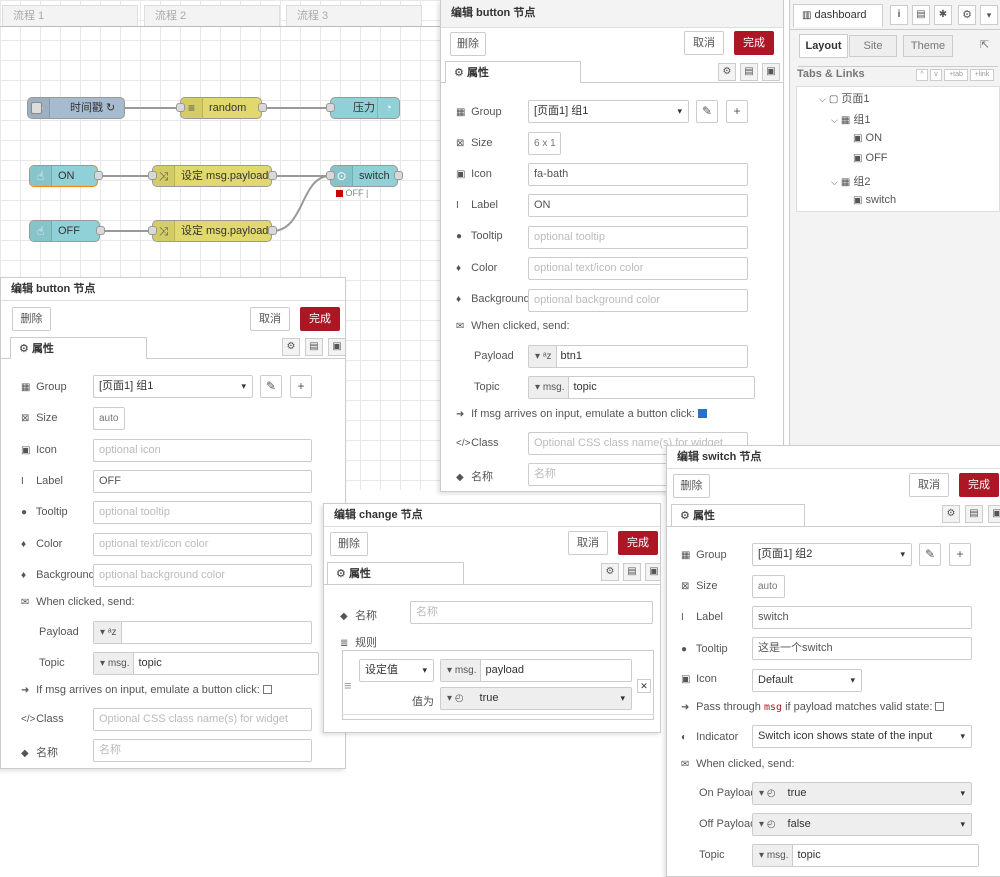 The width and height of the screenshot is (1000, 877). Describe the element at coordinates (956, 75) in the screenshot. I see `add-tab-button: +tab` at that location.